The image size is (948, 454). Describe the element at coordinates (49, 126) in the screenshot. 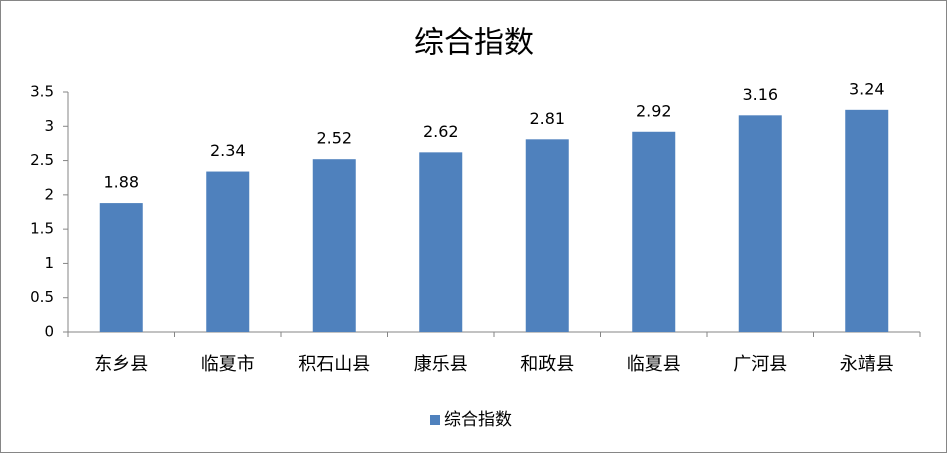

I see `y-tick-label: 3` at that location.